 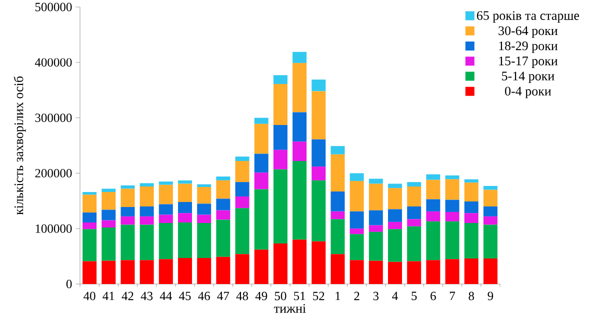 I want to click on legend-label: 15-17 роки, so click(x=528, y=62).